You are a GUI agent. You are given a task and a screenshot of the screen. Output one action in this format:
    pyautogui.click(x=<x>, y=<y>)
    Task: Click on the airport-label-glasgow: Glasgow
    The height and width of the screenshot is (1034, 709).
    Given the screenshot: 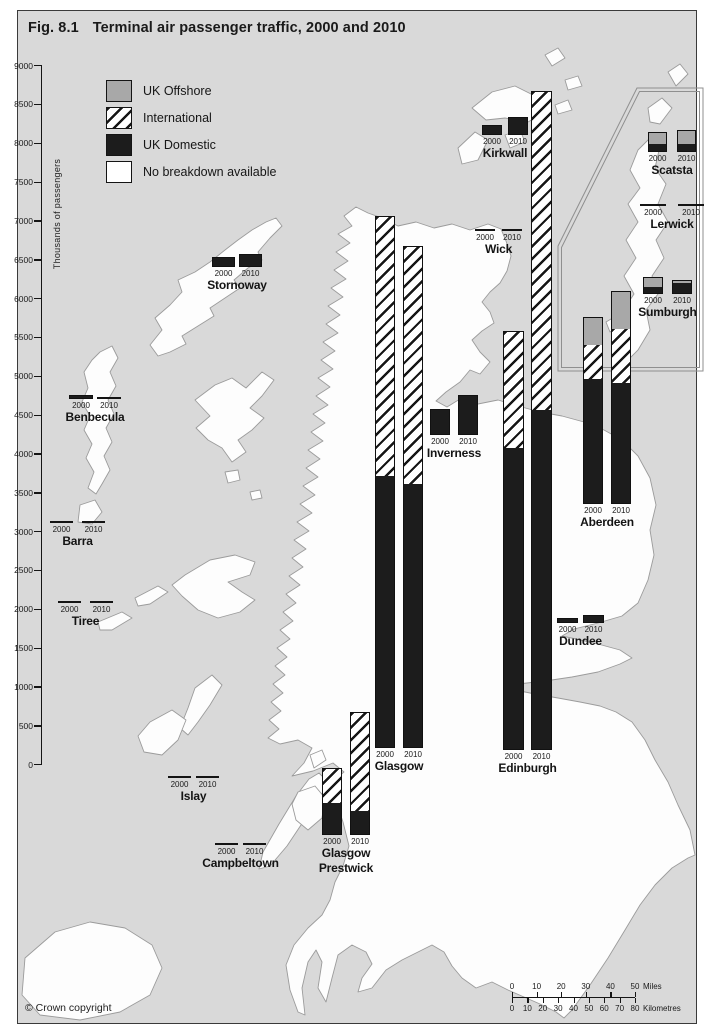 What is the action you would take?
    pyautogui.click(x=399, y=766)
    